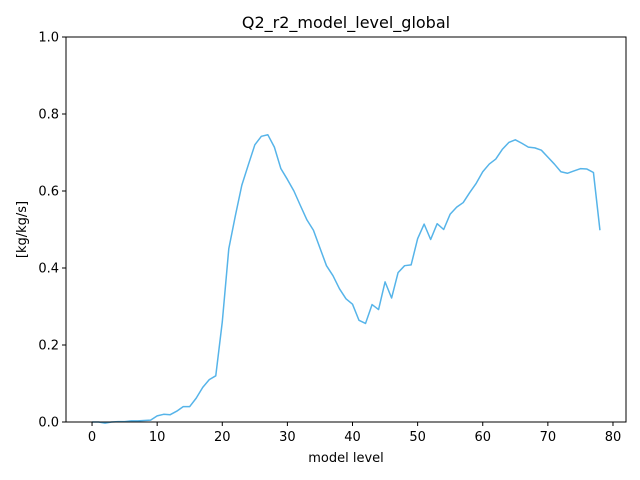 The width and height of the screenshot is (640, 480). What do you see at coordinates (48, 192) in the screenshot?
I see `y-tick-label: 0.6` at bounding box center [48, 192].